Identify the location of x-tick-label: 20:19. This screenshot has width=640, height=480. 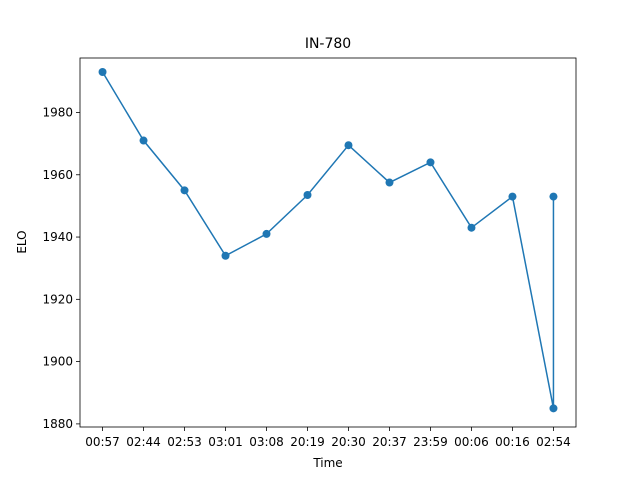
(307, 442).